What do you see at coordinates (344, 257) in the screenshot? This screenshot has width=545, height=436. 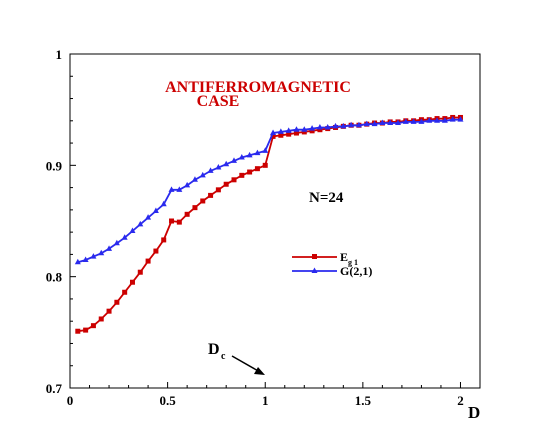 I see `legend-label-eg1: E` at bounding box center [344, 257].